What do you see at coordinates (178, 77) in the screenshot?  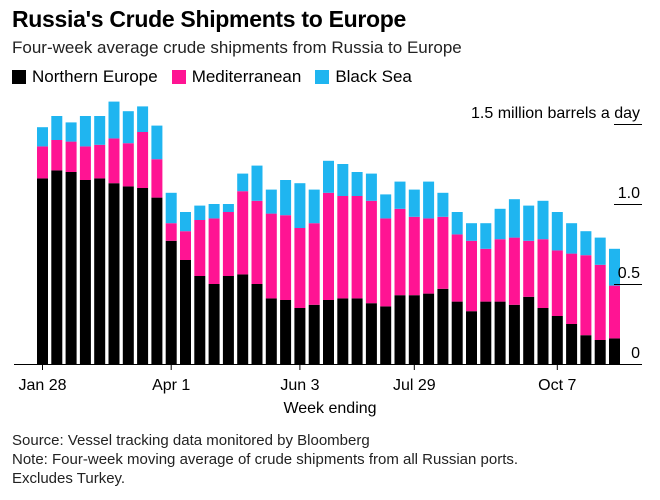 I see `legend-swatch-mediterranean` at bounding box center [178, 77].